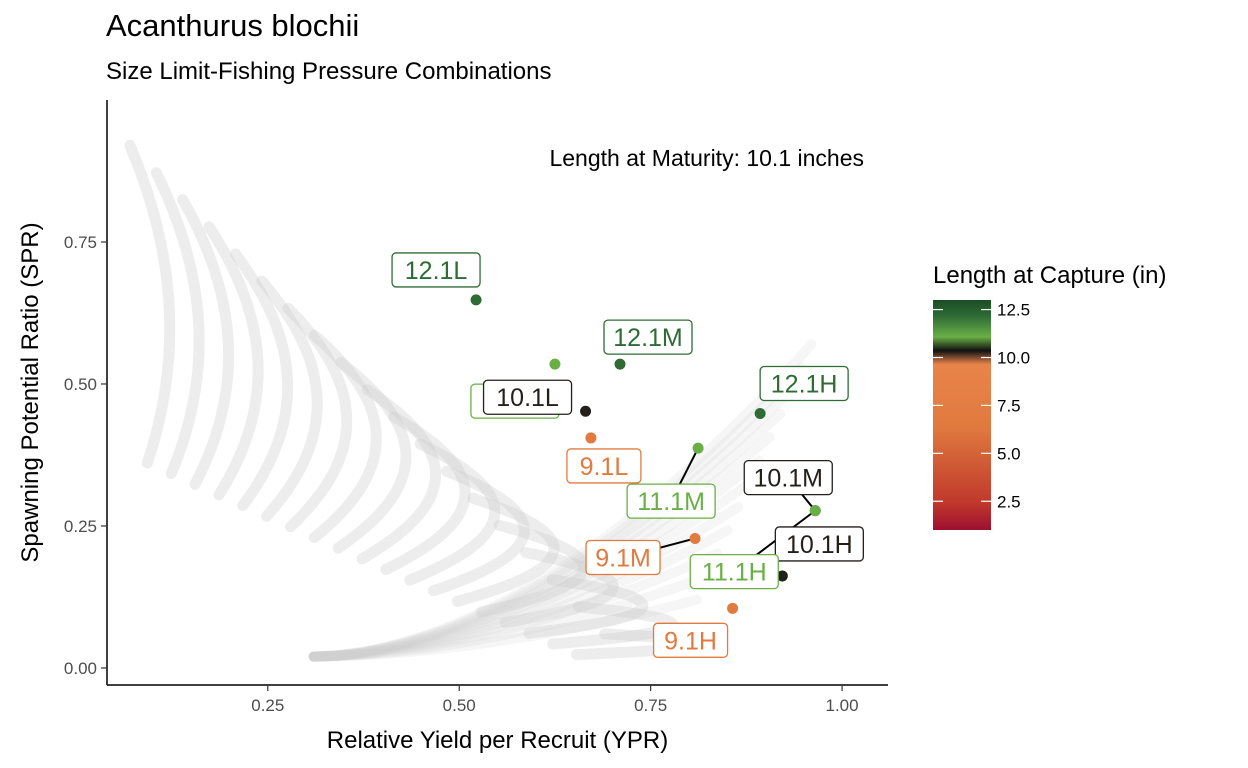 This screenshot has width=1248, height=768. Describe the element at coordinates (842, 705) in the screenshot. I see `x-tick-label: 1.00` at that location.